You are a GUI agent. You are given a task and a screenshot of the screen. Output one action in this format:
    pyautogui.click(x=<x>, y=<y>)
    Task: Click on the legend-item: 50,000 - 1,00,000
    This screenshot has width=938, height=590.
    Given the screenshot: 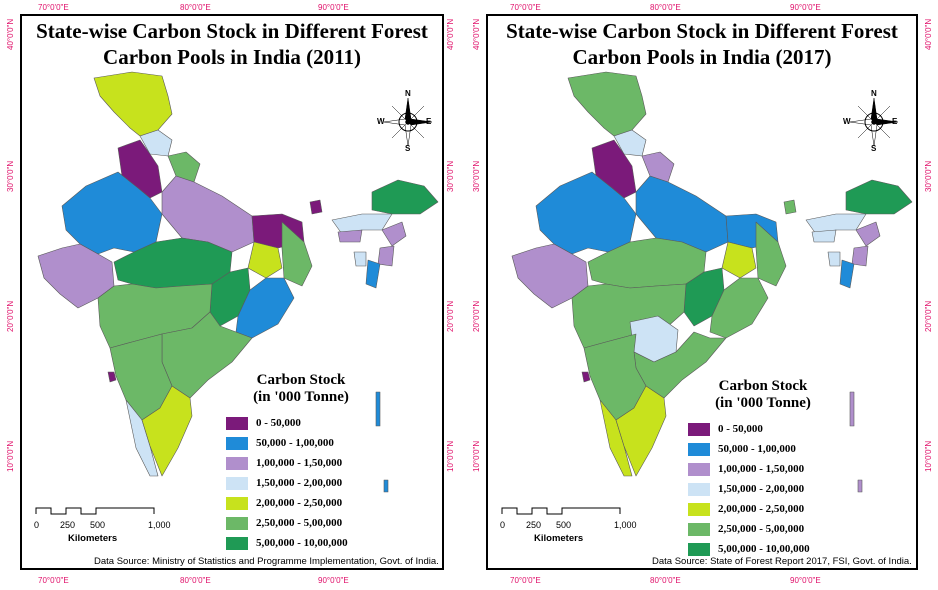 What is the action you would take?
    pyautogui.click(x=301, y=443)
    